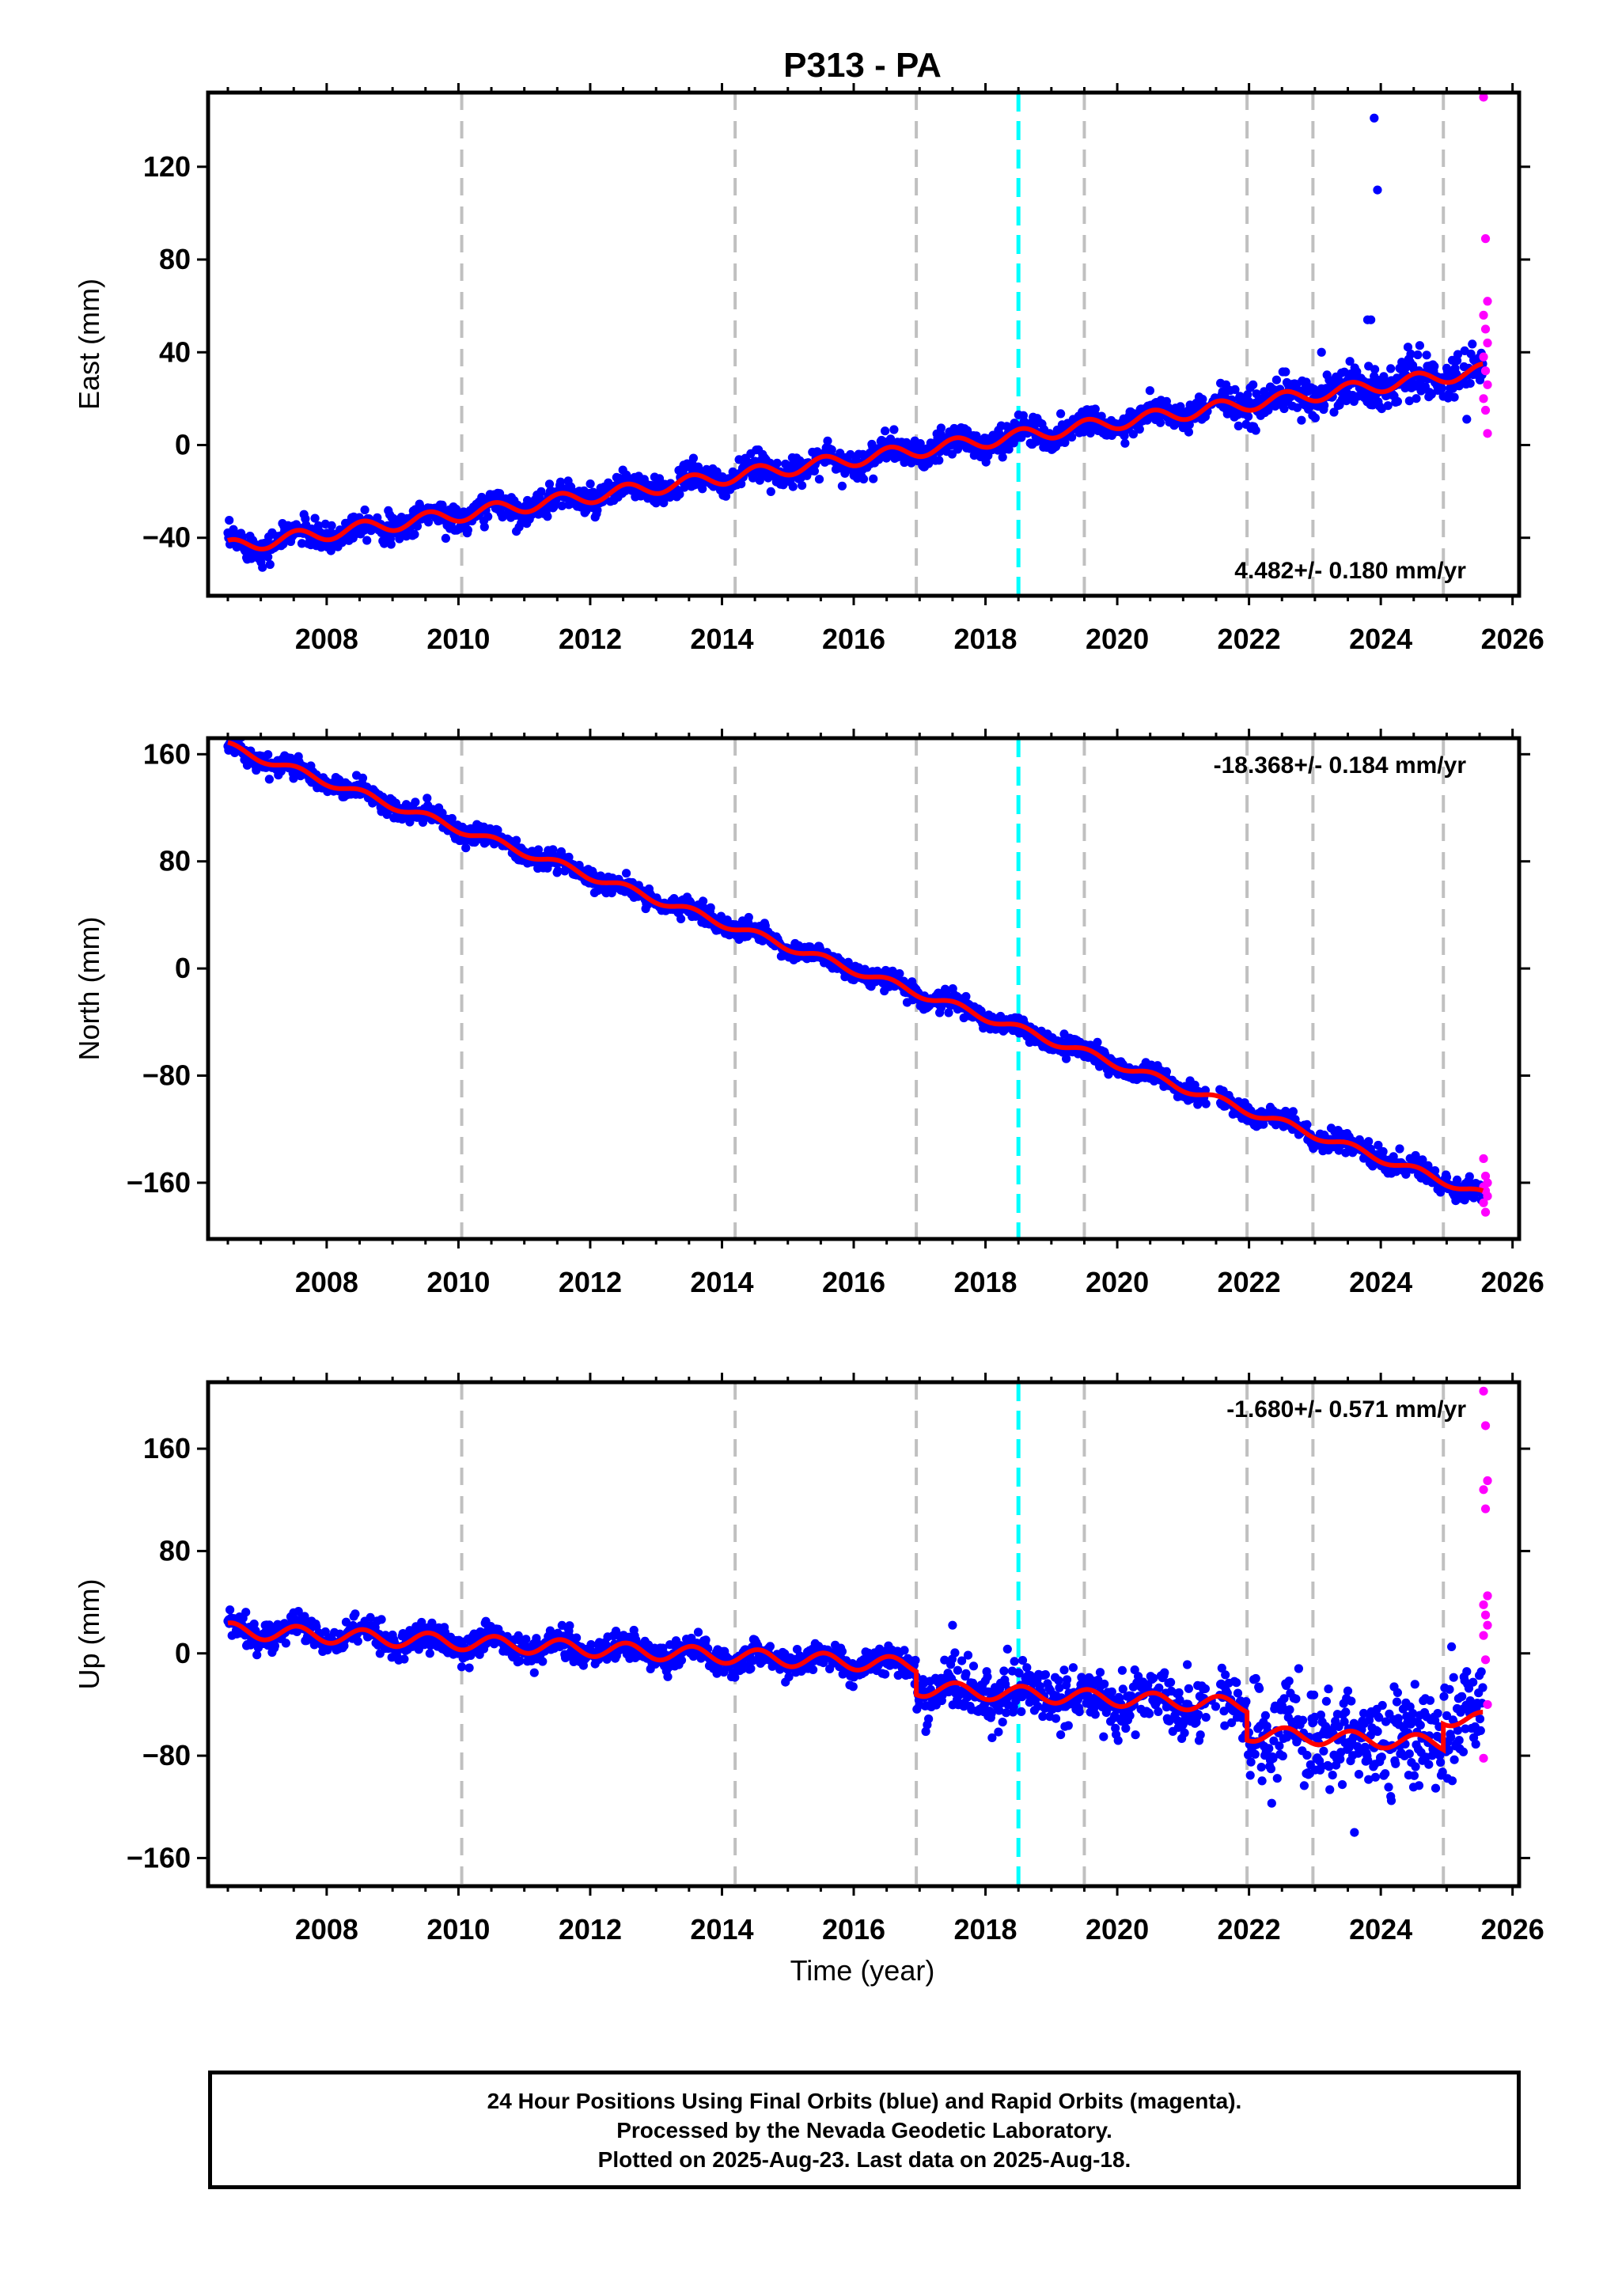  What do you see at coordinates (326, 1282) in the screenshot?
I see `x-tick-label: 2008` at bounding box center [326, 1282].